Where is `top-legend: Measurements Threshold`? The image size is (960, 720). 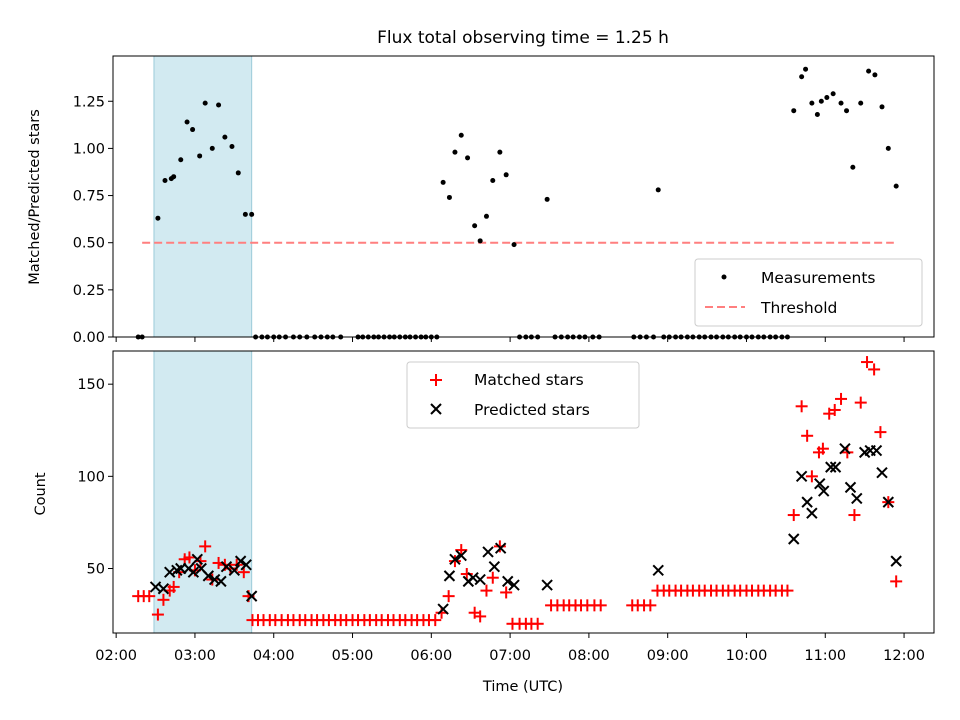
top-legend: Measurements Threshold is located at coordinates (808, 292).